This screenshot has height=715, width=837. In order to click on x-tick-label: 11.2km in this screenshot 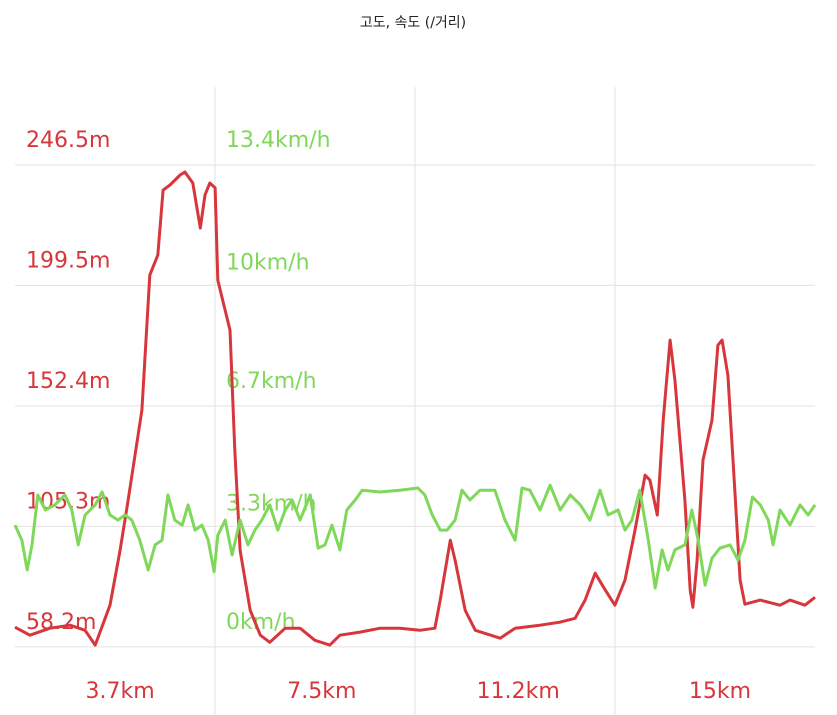, I will do `click(518, 691)`.